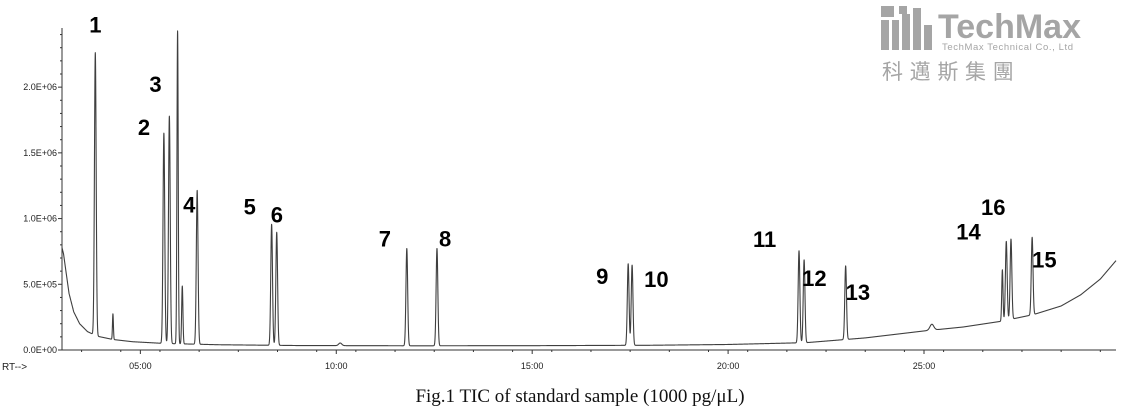  Describe the element at coordinates (95, 25) in the screenshot. I see `peak-label: 1` at that location.